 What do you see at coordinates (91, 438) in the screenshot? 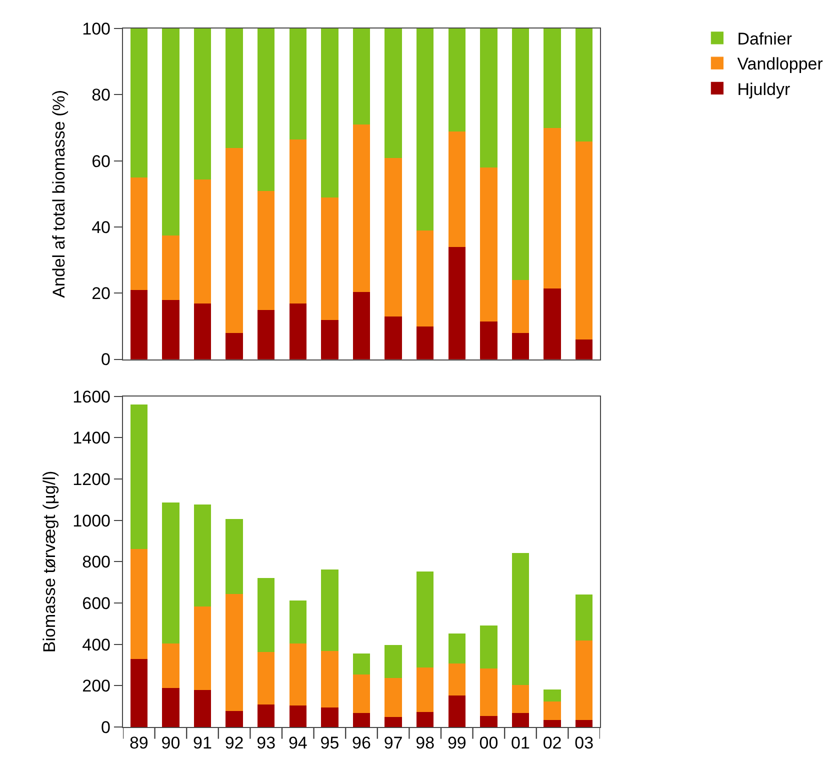
I see `y-tick-label: 1400` at bounding box center [91, 438].